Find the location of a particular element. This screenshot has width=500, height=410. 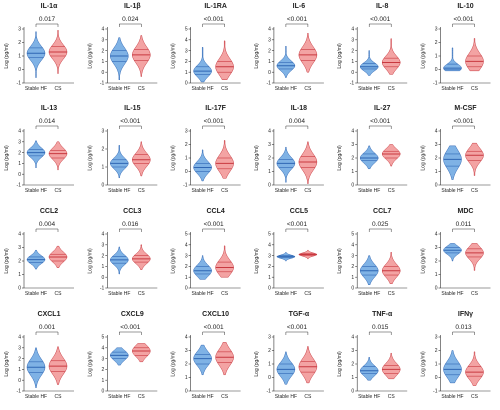

panel-13: CCL2 Log (pg/ml) 0 1 2 3 4 Stable HF CS 0.004 is located at coordinates (39, 252).